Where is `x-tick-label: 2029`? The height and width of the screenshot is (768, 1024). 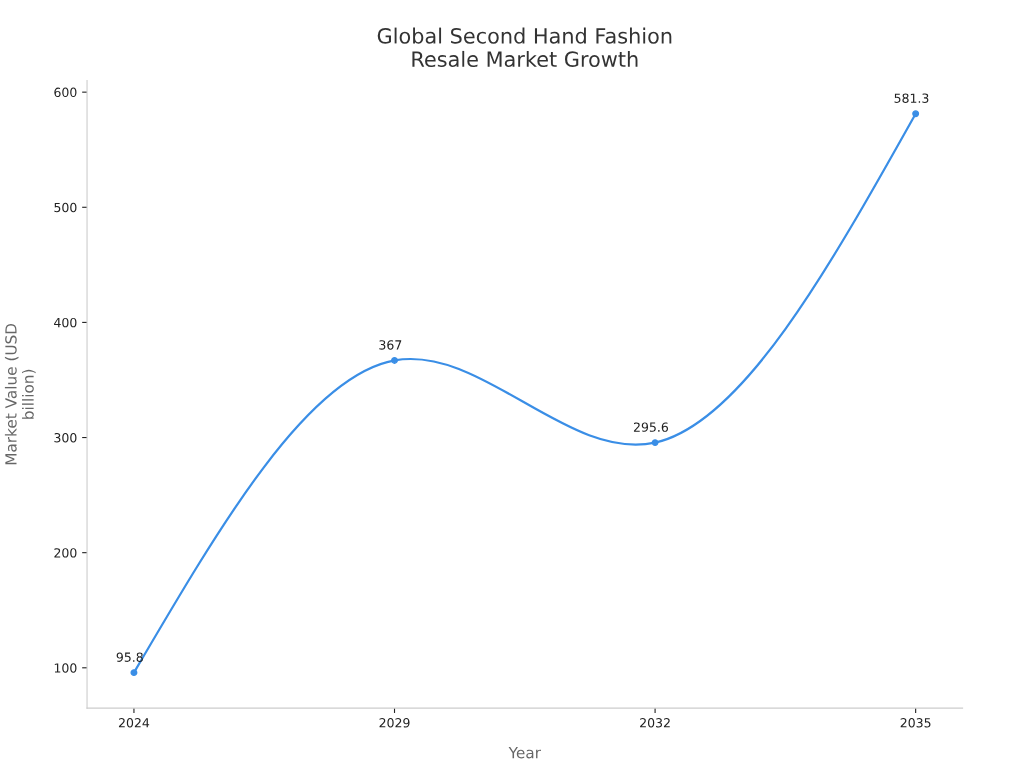 x-tick-label: 2029 is located at coordinates (394, 723).